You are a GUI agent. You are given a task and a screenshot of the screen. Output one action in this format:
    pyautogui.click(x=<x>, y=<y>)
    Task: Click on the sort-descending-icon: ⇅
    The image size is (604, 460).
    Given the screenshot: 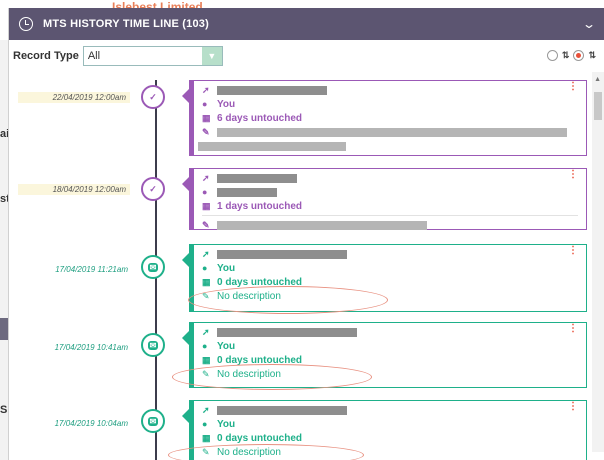 What is the action you would take?
    pyautogui.click(x=592, y=55)
    